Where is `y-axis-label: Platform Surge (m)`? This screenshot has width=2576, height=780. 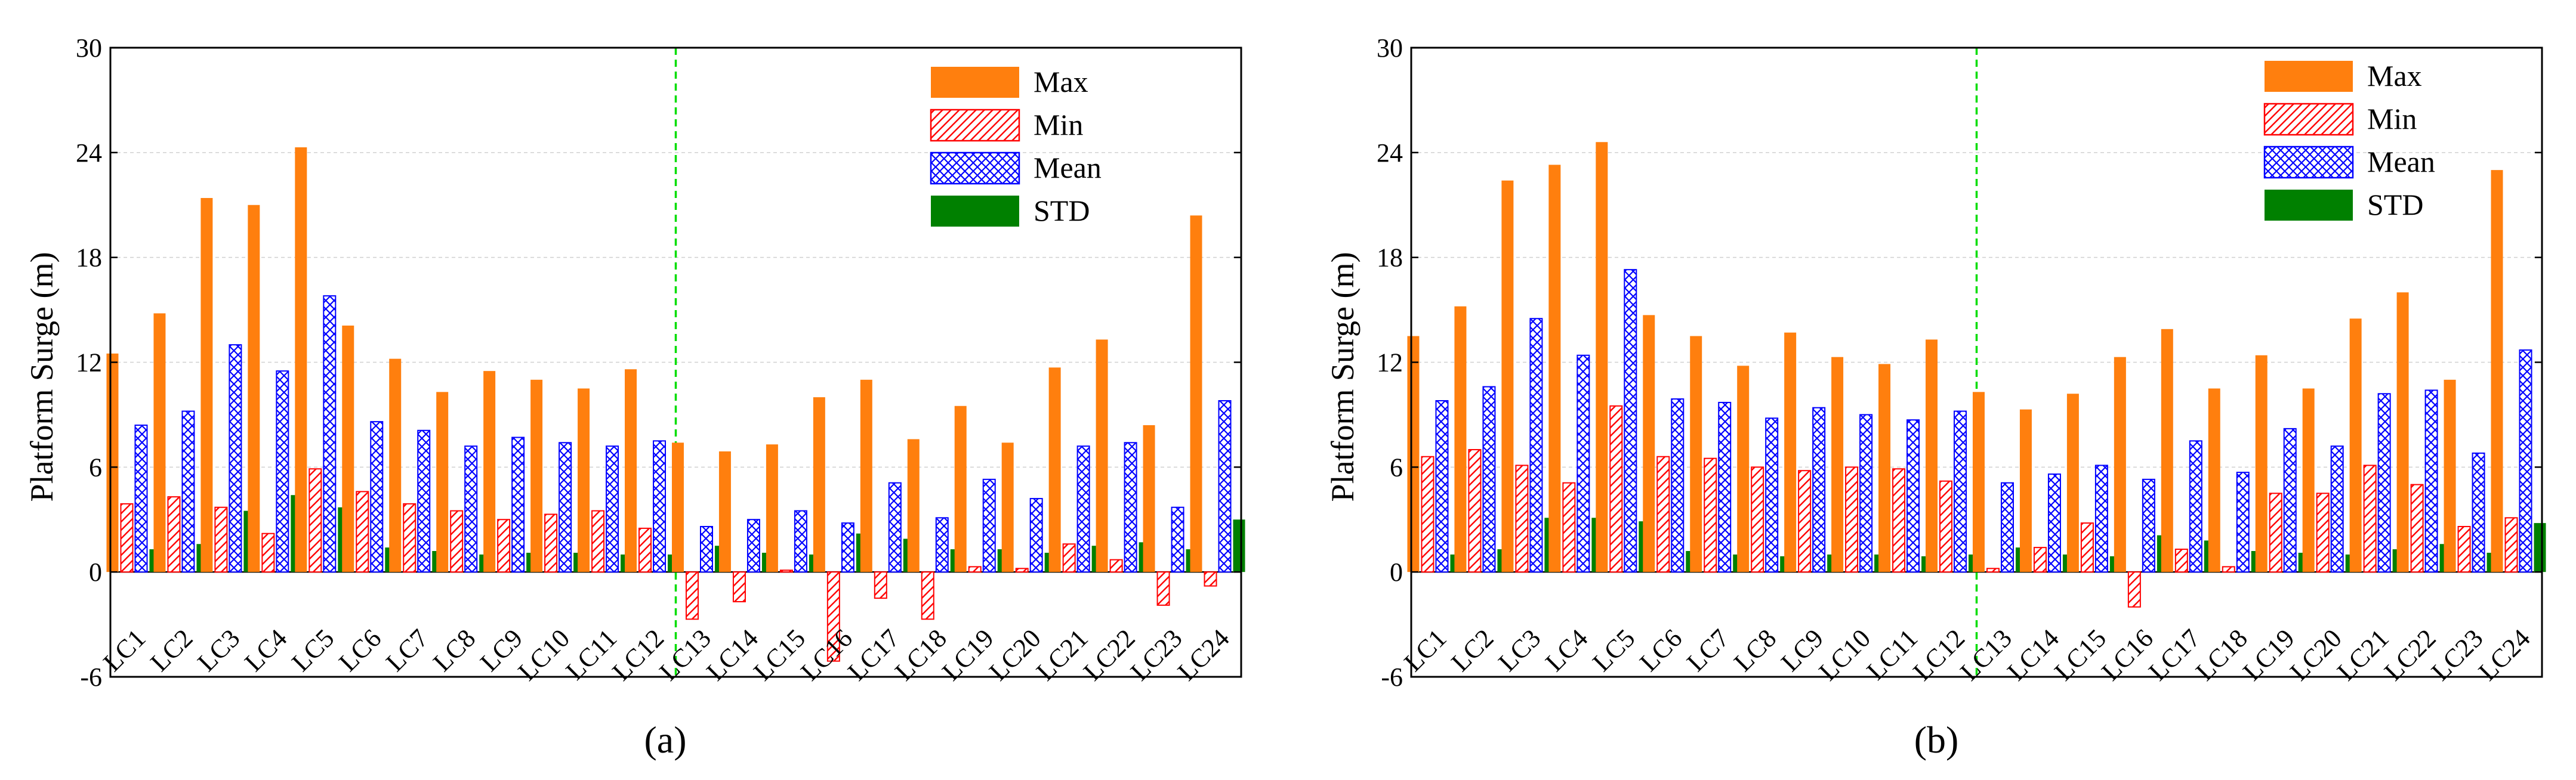
y-axis-label: Platform Surge (m) is located at coordinates (42, 377).